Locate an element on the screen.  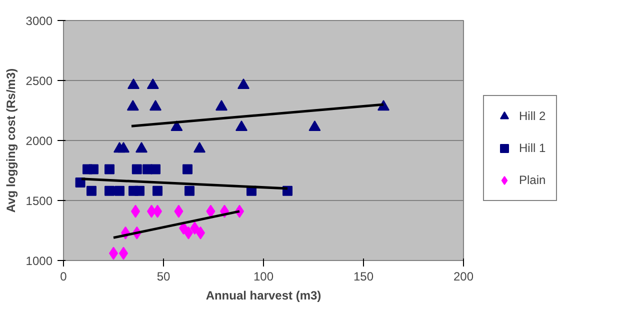
x-tick-label: 0 is located at coordinates (64, 277).